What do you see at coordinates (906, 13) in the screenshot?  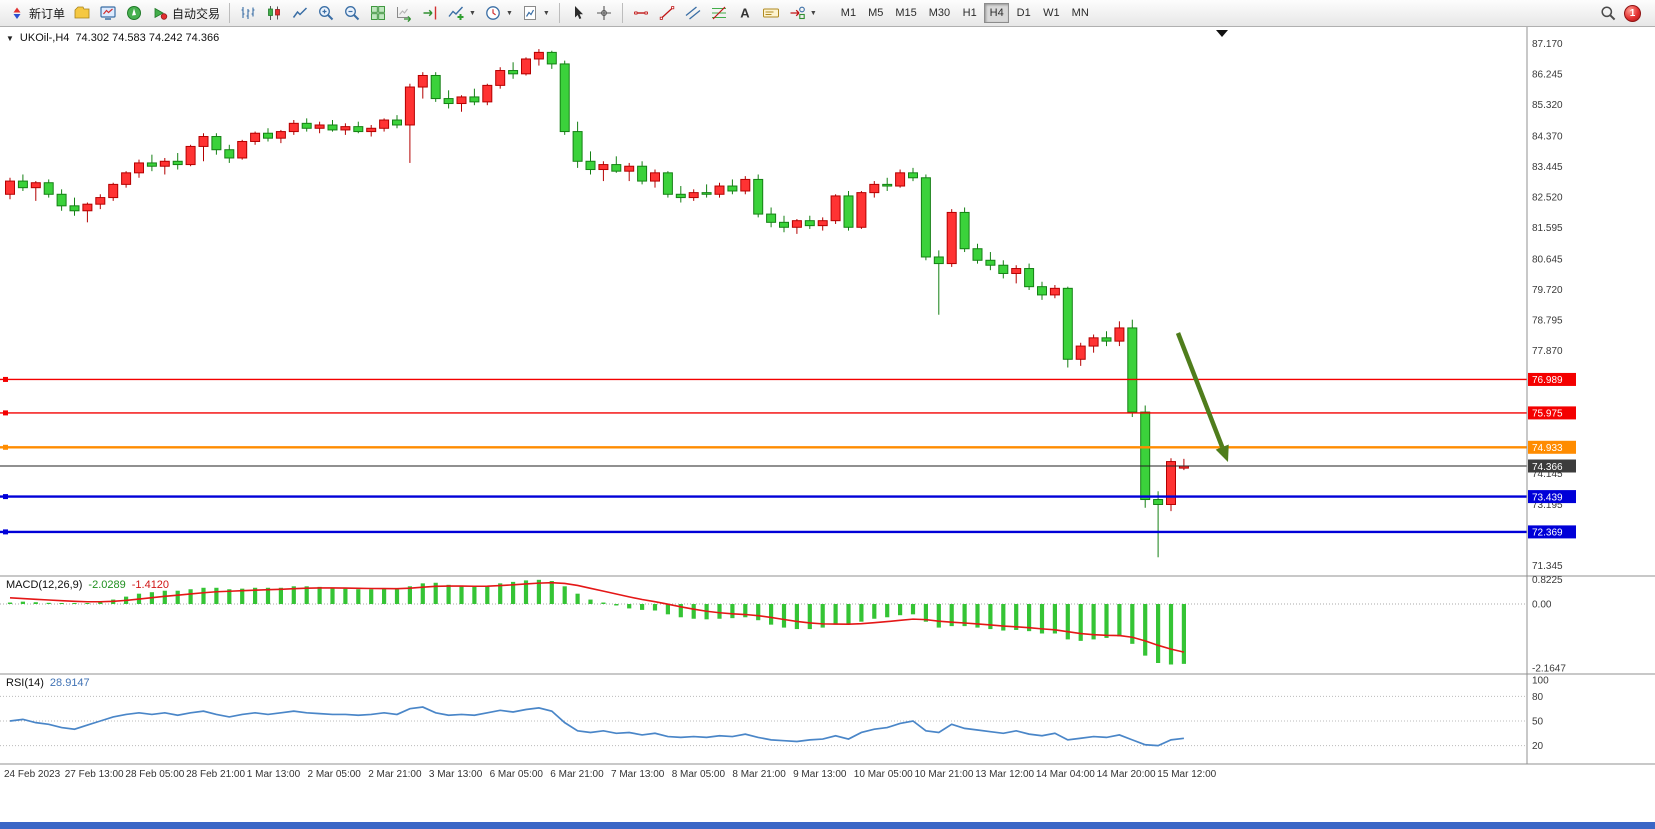 I see `timeframe-m15-button: M15` at bounding box center [906, 13].